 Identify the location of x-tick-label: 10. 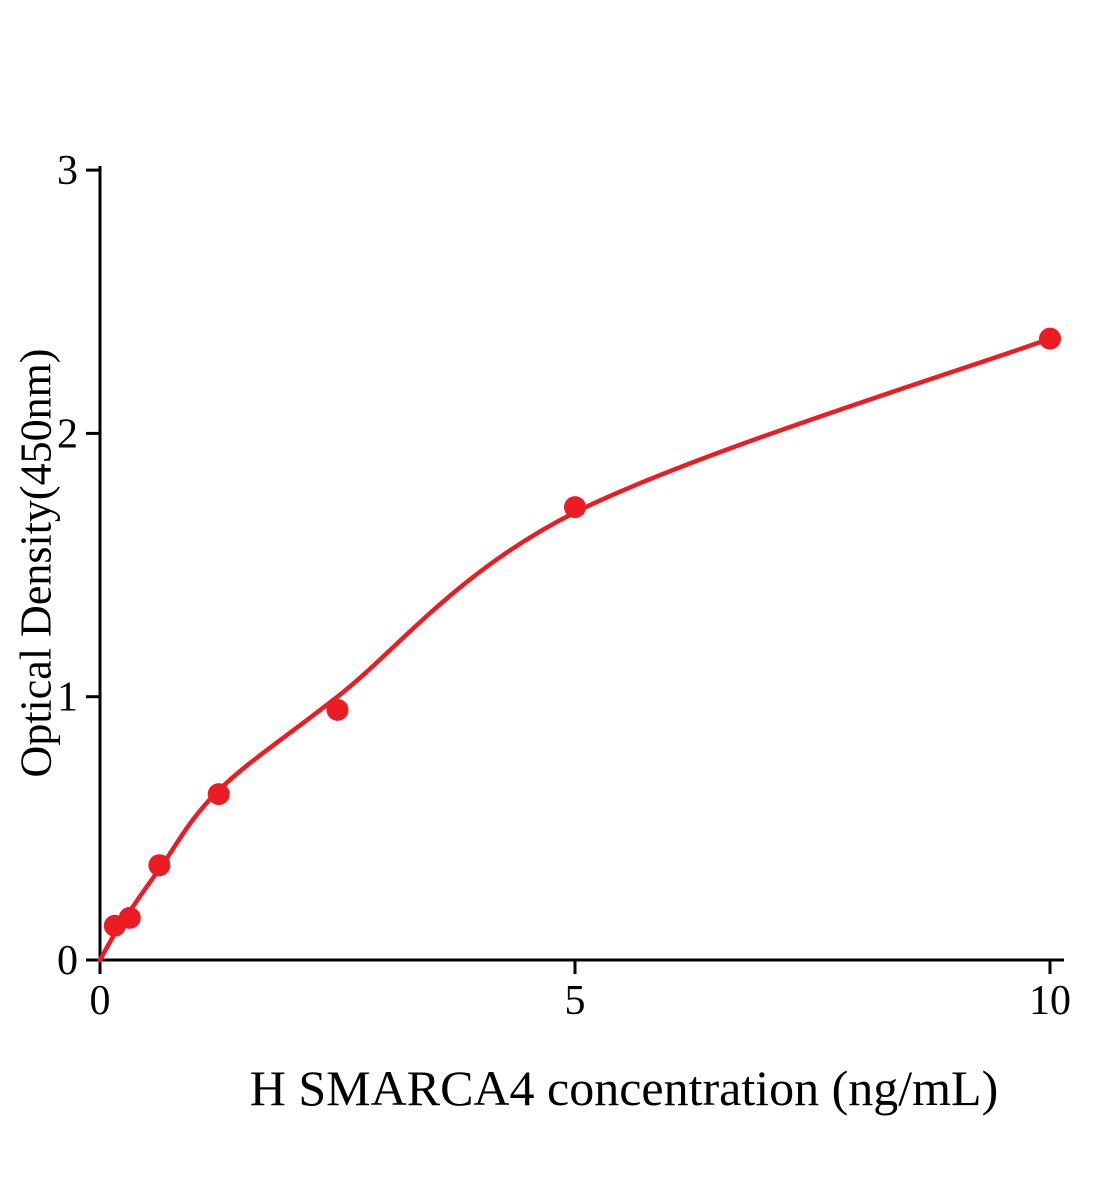
(1050, 1001).